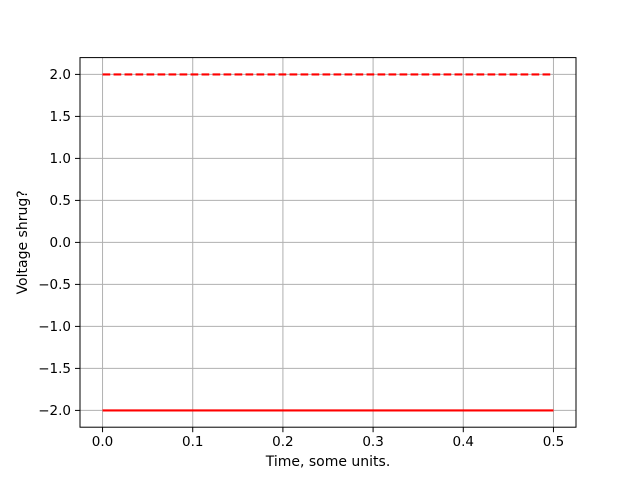 Image resolution: width=640 pixels, height=484 pixels. I want to click on x-tick-label: 0.4, so click(463, 442).